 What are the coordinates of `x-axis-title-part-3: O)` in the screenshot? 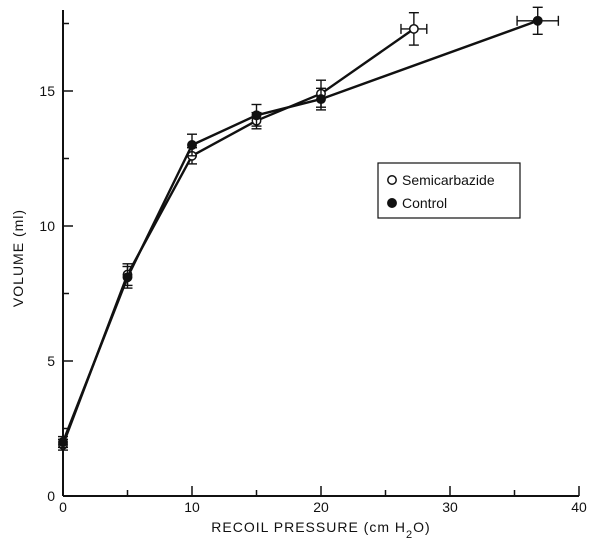 It's located at (422, 527).